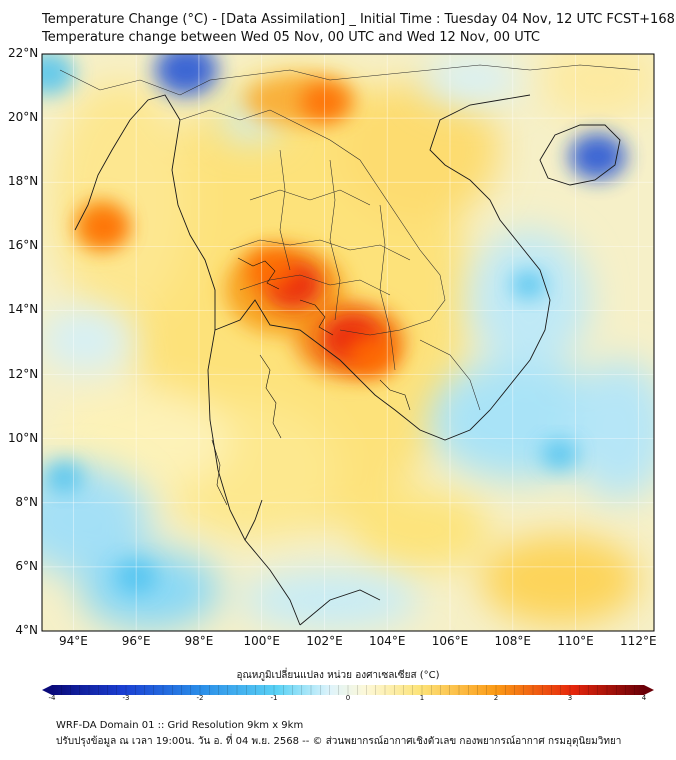  I want to click on lat-label: 22°N, so click(23, 53).